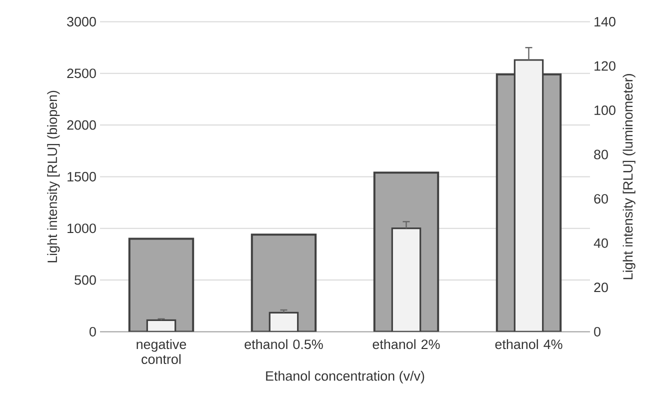 This screenshot has width=665, height=416. Describe the element at coordinates (53, 176) in the screenshot. I see `y-axis-title: Light intensity [RLU] (biopen)` at that location.